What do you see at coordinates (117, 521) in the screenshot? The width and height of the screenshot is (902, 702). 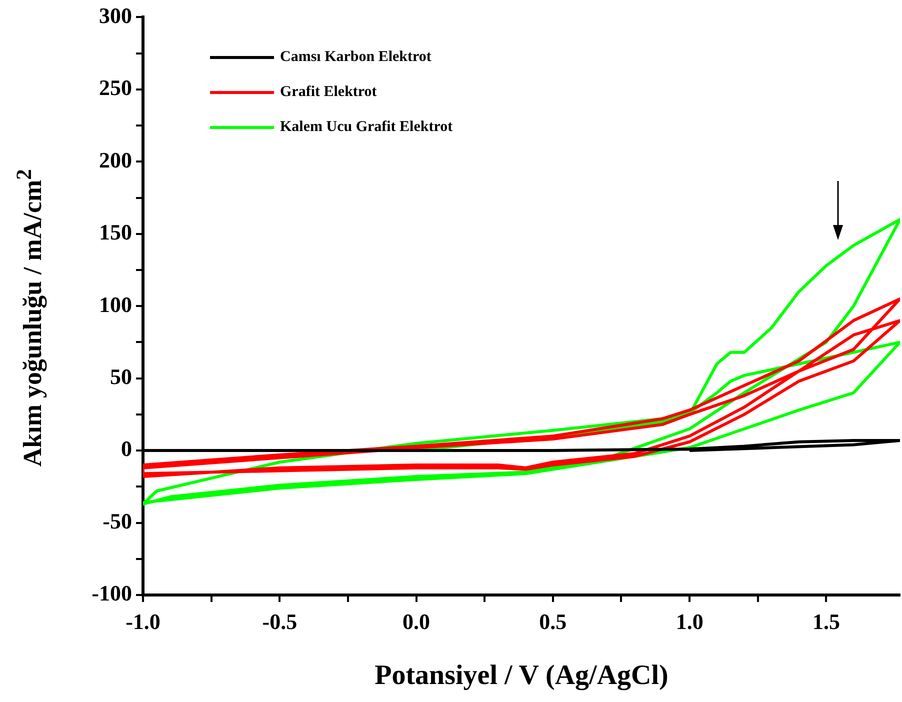 I see `y-tick-label: -50` at bounding box center [117, 521].